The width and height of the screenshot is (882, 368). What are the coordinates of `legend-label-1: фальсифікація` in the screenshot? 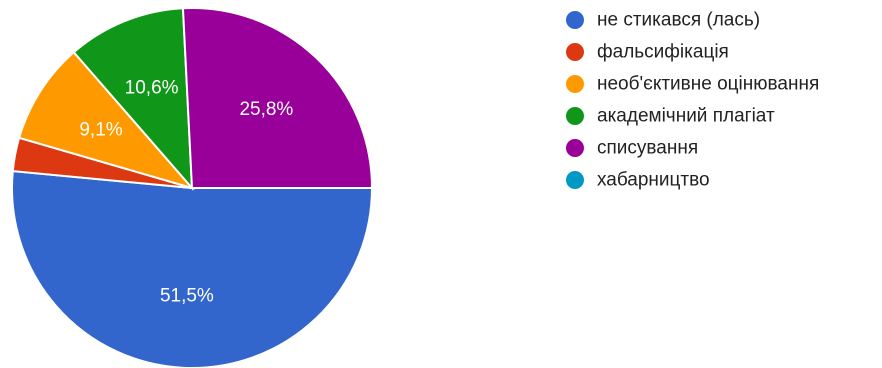 It's located at (663, 52).